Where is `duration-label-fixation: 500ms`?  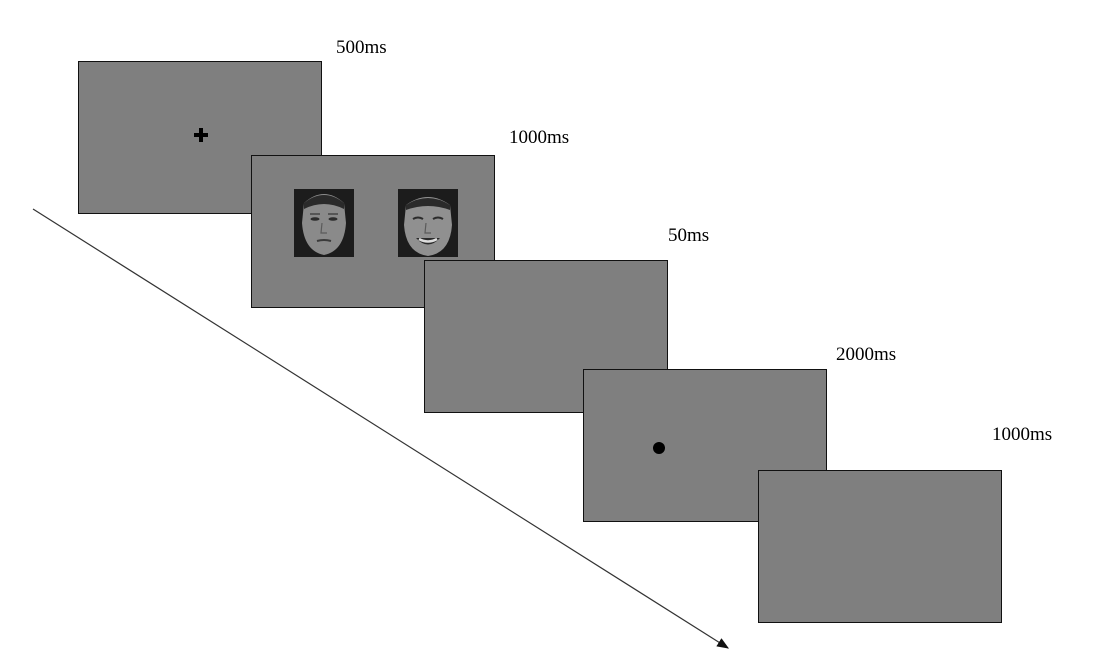
duration-label-fixation: 500ms is located at coordinates (361, 47).